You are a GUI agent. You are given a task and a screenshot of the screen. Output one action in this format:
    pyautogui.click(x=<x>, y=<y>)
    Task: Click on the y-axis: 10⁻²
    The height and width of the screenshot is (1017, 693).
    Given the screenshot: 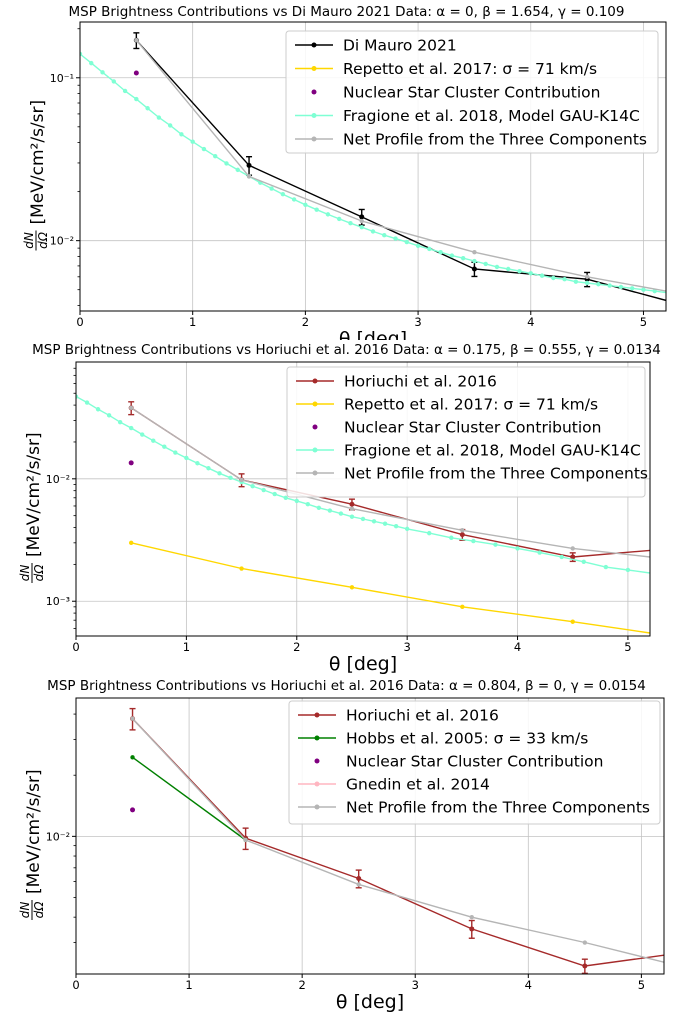 What is the action you would take?
    pyautogui.click(x=61, y=836)
    